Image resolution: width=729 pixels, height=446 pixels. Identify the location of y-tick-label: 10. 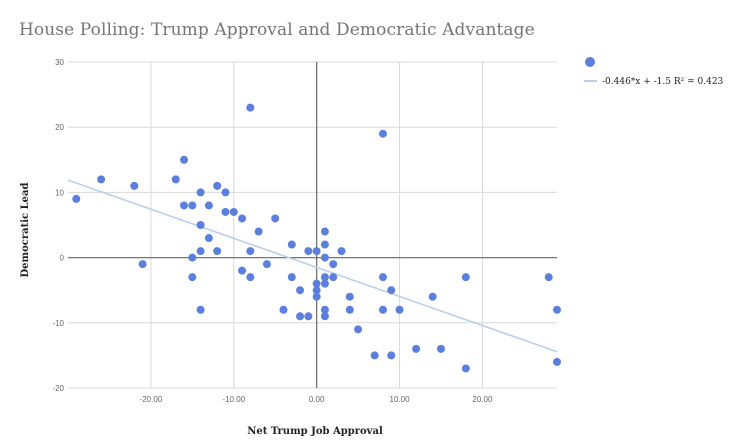
(59, 192).